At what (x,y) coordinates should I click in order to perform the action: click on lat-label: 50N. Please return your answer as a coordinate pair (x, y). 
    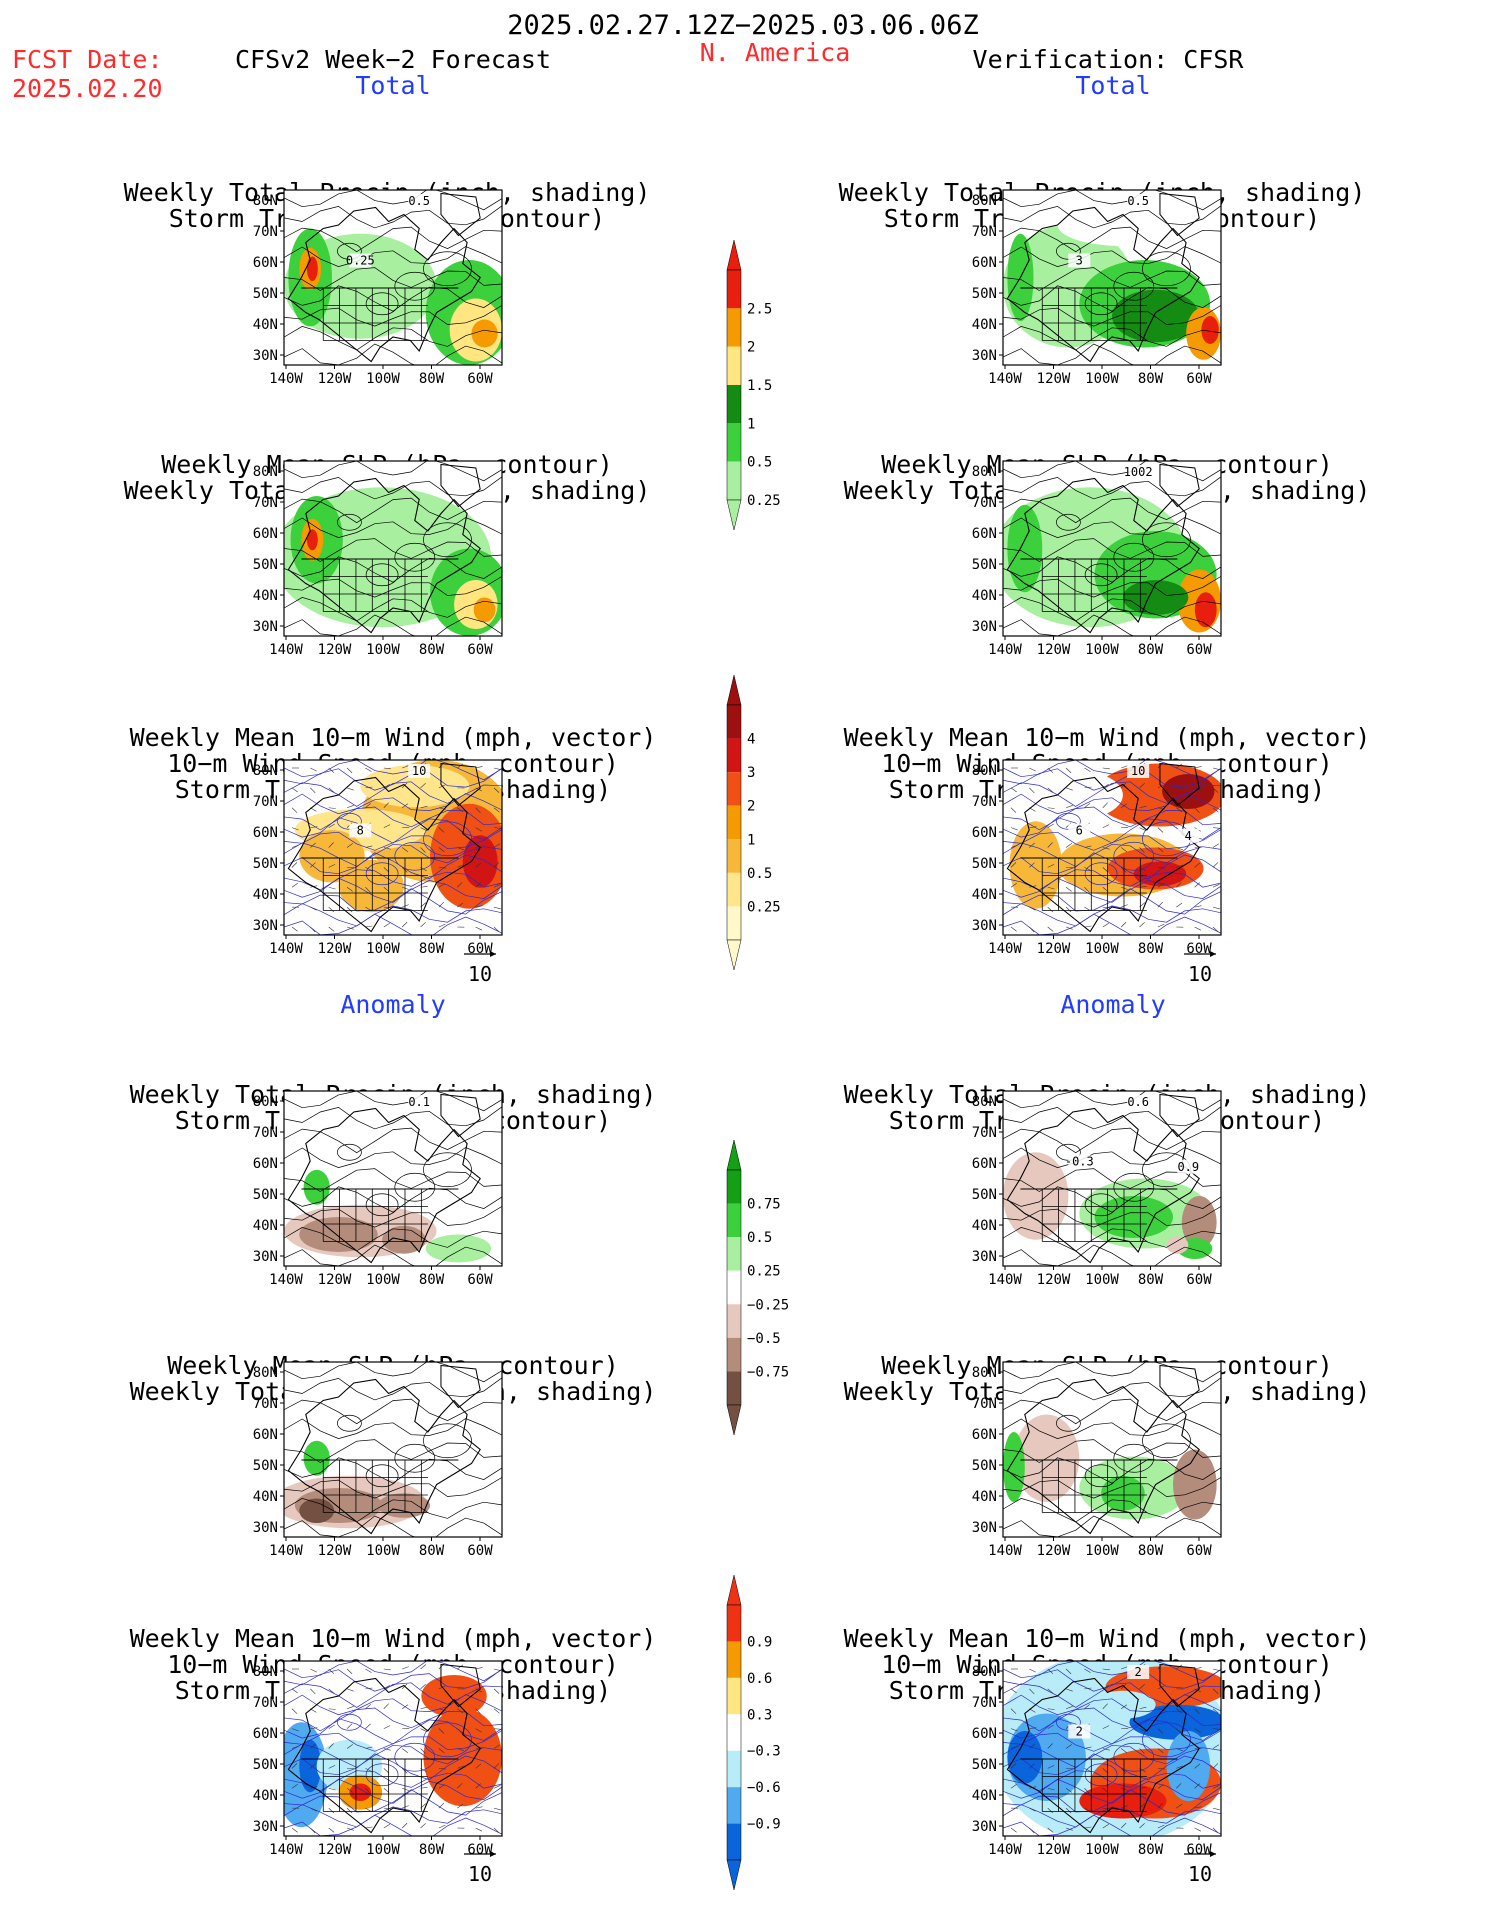
    Looking at the image, I should click on (984, 864).